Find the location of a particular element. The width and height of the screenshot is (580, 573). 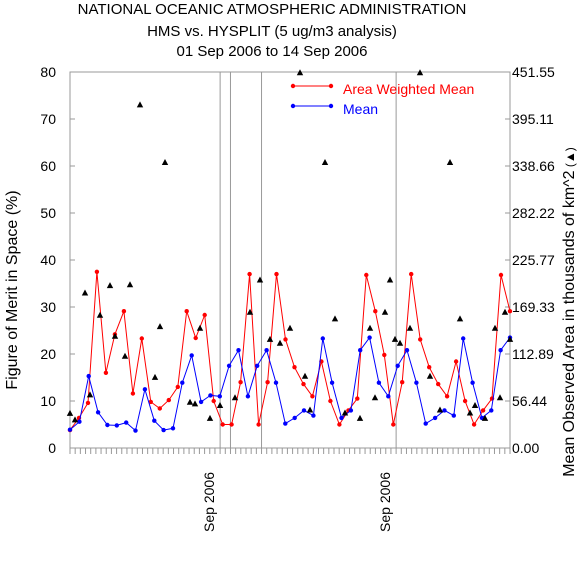

series-line is located at coordinates (290, 384).